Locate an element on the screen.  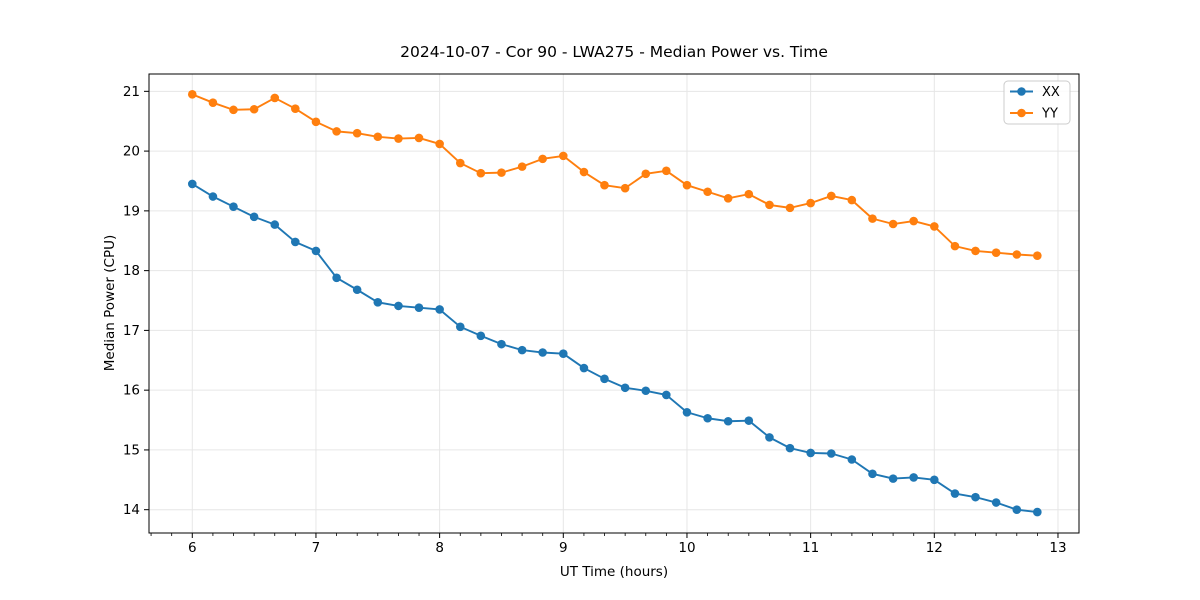
y-tick-label: 14 is located at coordinates (131, 510).